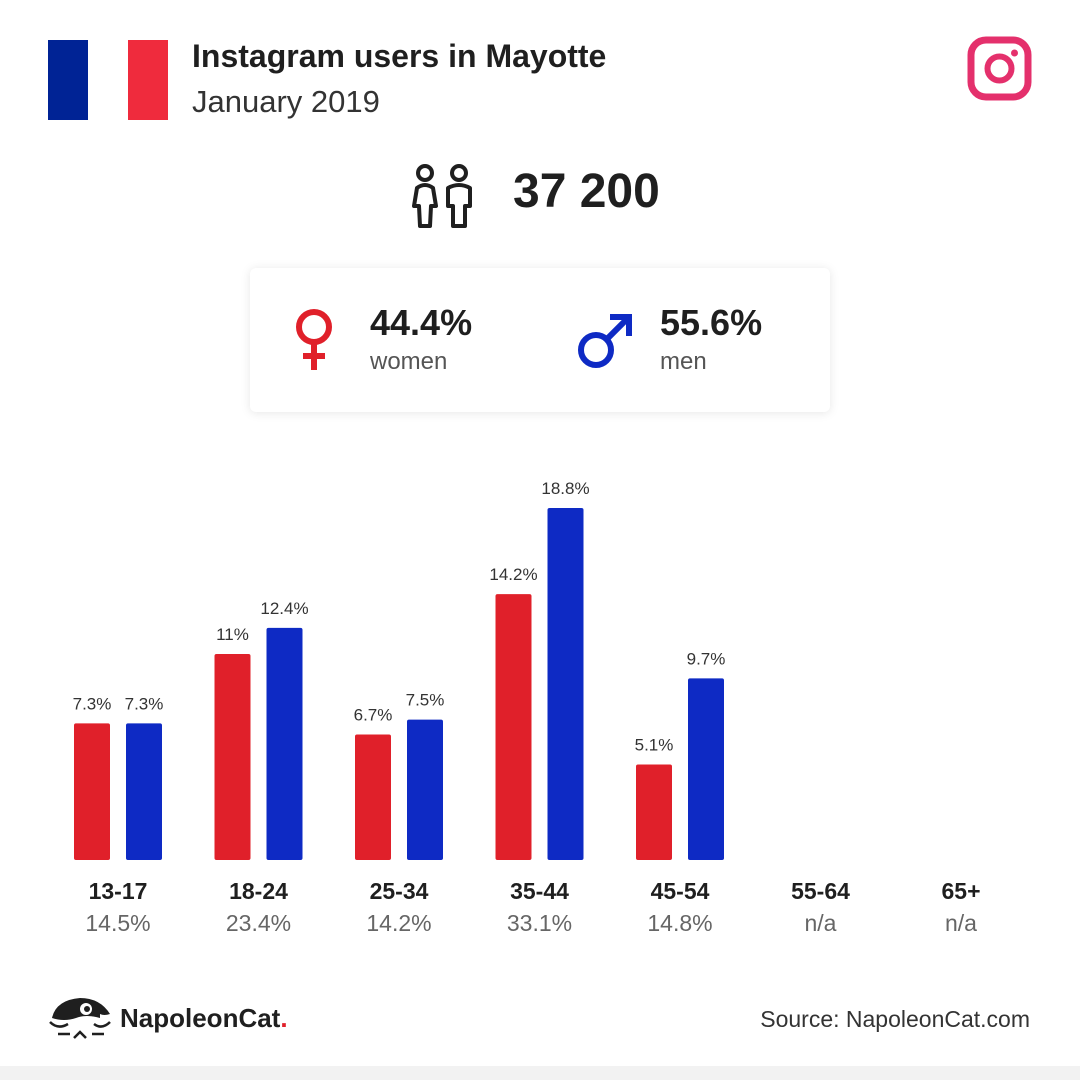 The image size is (1080, 1080). Describe the element at coordinates (258, 891) in the screenshot. I see `category-label: 18-24` at that location.